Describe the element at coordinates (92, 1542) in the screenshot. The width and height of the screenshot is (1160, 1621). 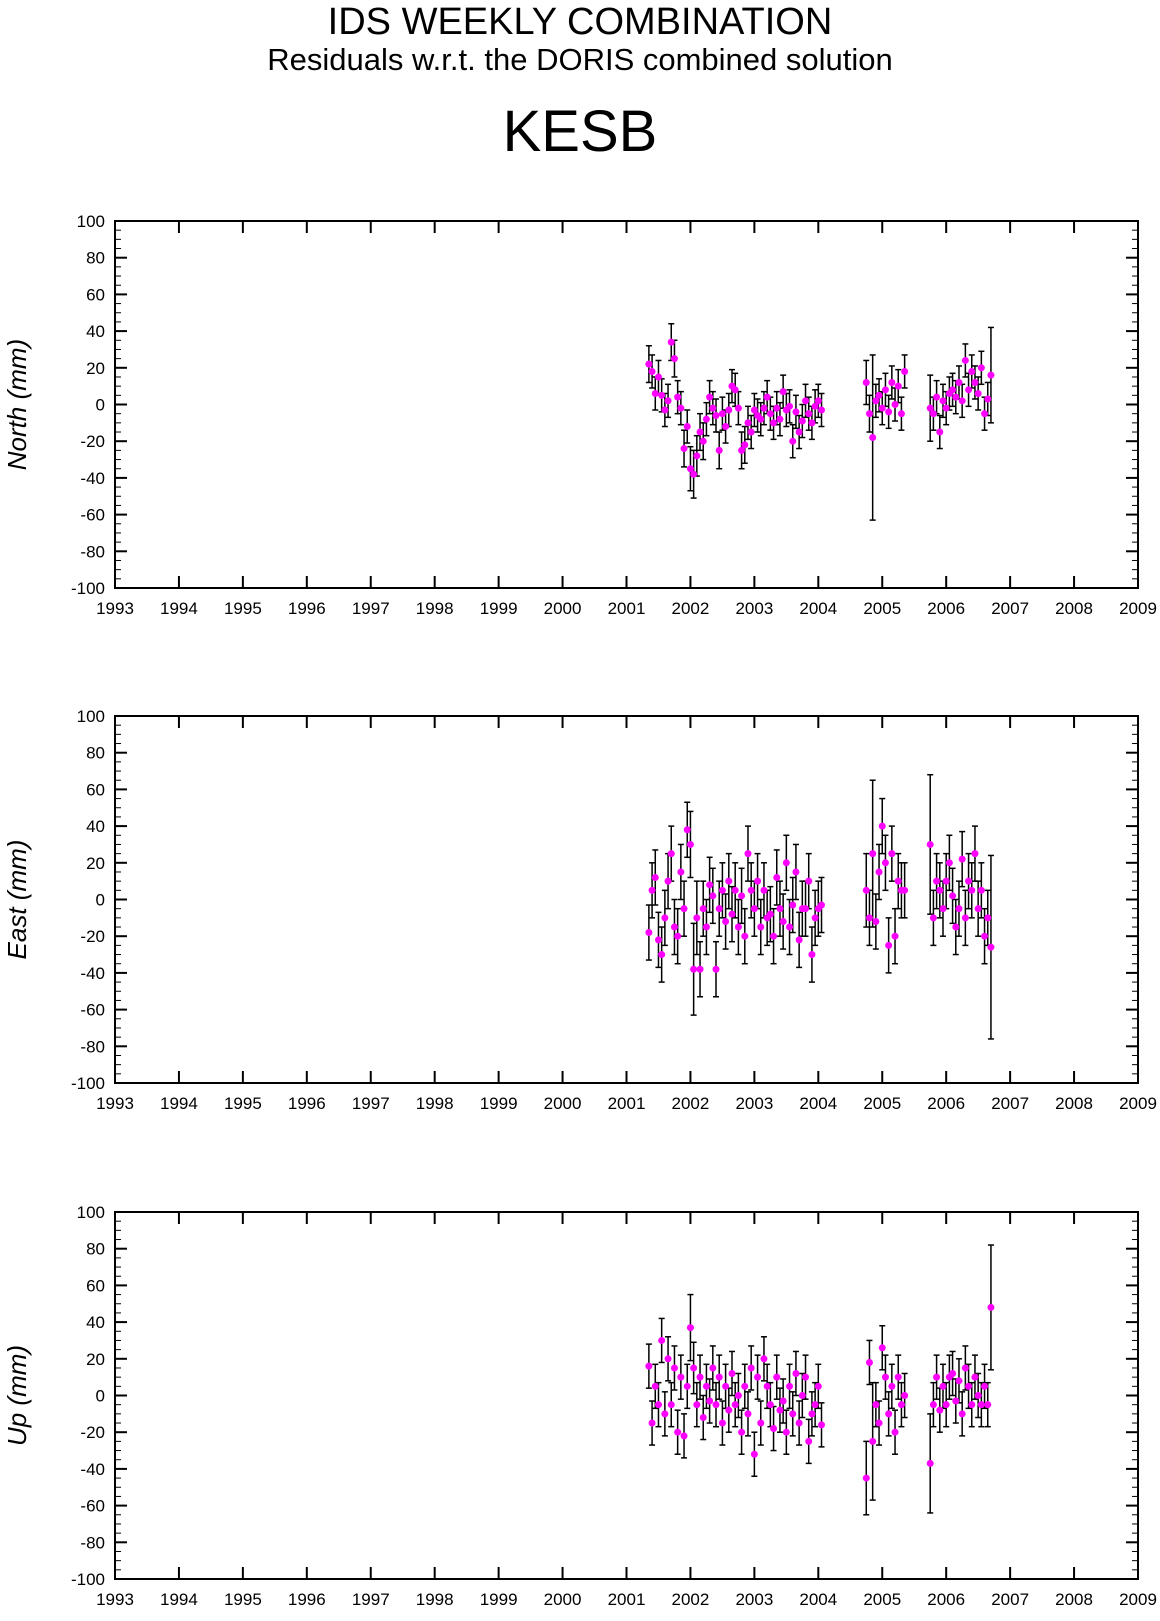
I see `y-tick-label: -80` at that location.